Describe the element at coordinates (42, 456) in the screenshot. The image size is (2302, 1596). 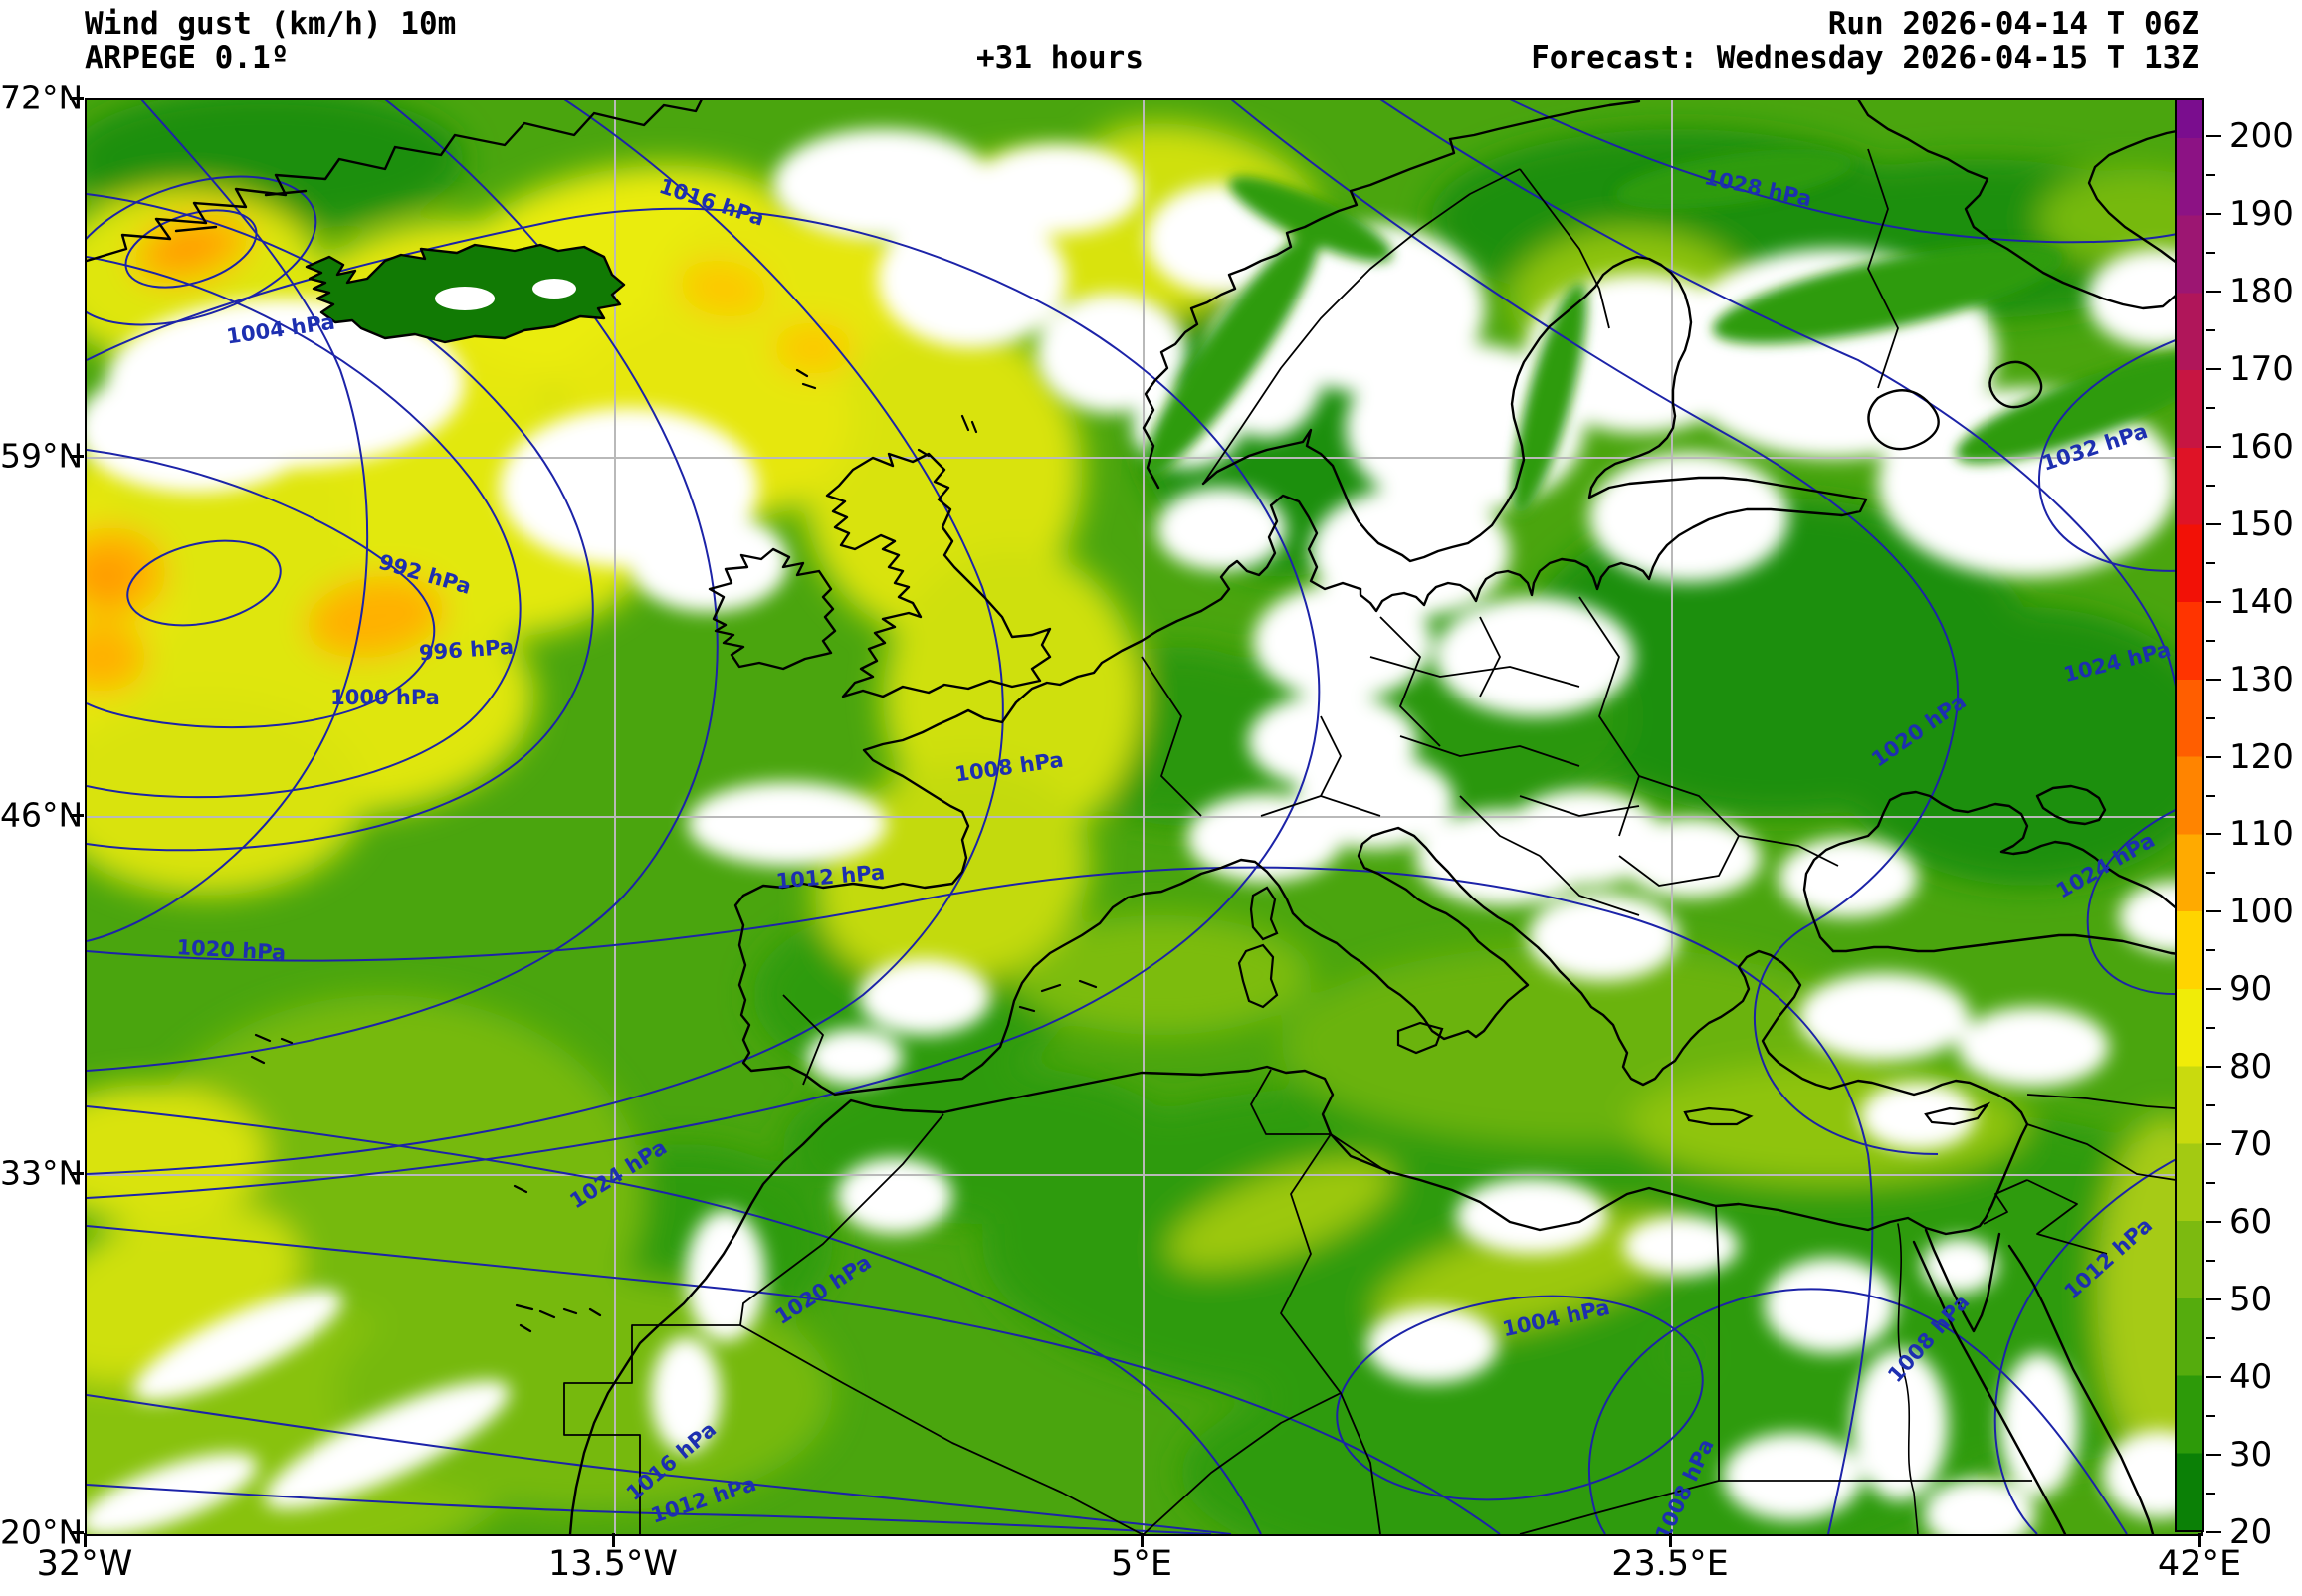
I see `lat-tick-label: 59°N` at that location.